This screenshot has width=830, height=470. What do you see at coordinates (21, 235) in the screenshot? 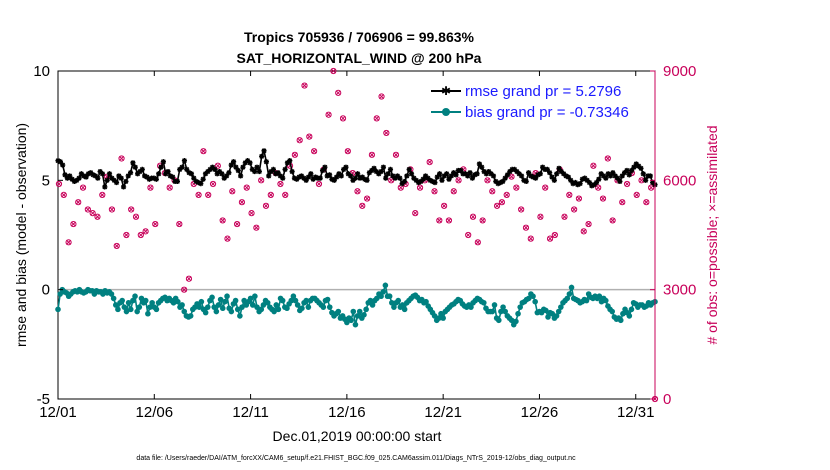
I see `y-axis-label: rmse and bias (model - observation)` at bounding box center [21, 235].